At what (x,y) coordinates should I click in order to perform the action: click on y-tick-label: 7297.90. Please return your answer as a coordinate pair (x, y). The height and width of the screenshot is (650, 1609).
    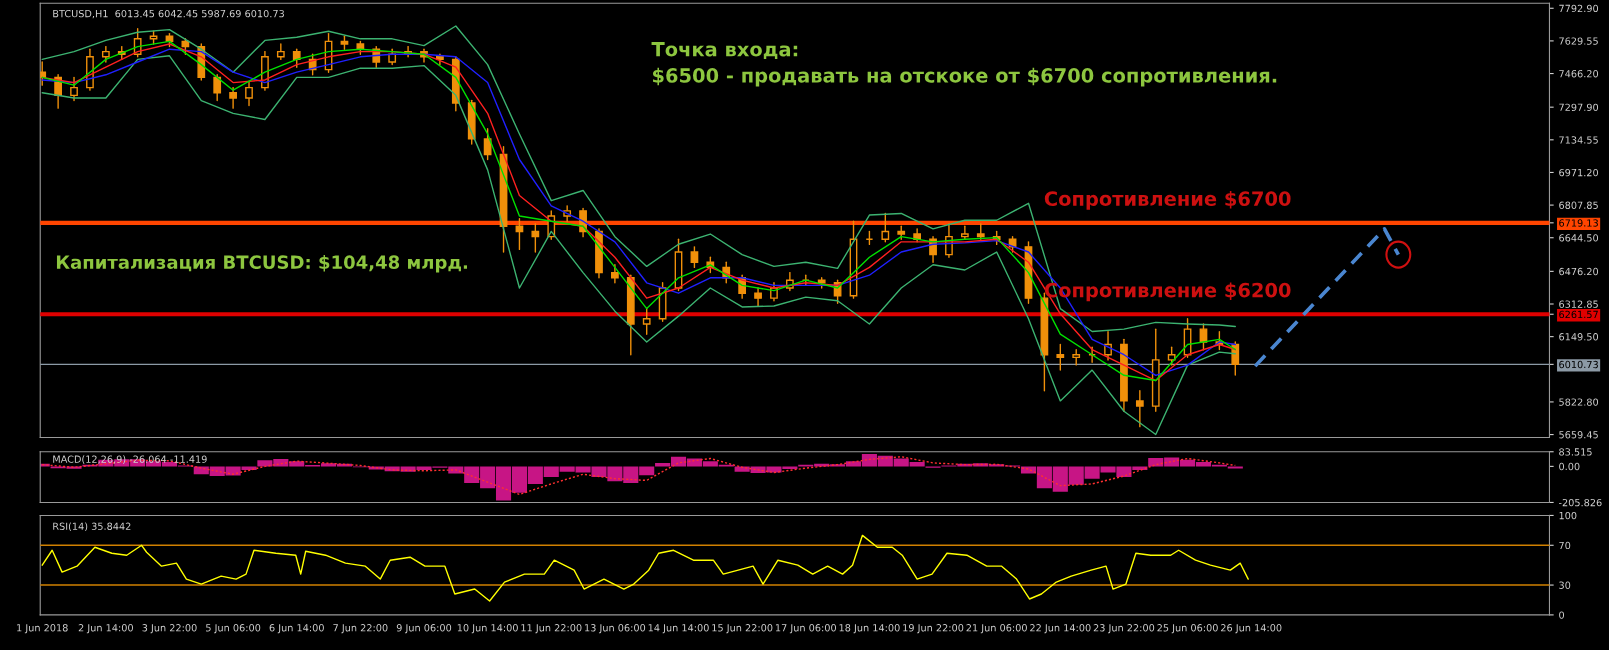
    Looking at the image, I should click on (1579, 107).